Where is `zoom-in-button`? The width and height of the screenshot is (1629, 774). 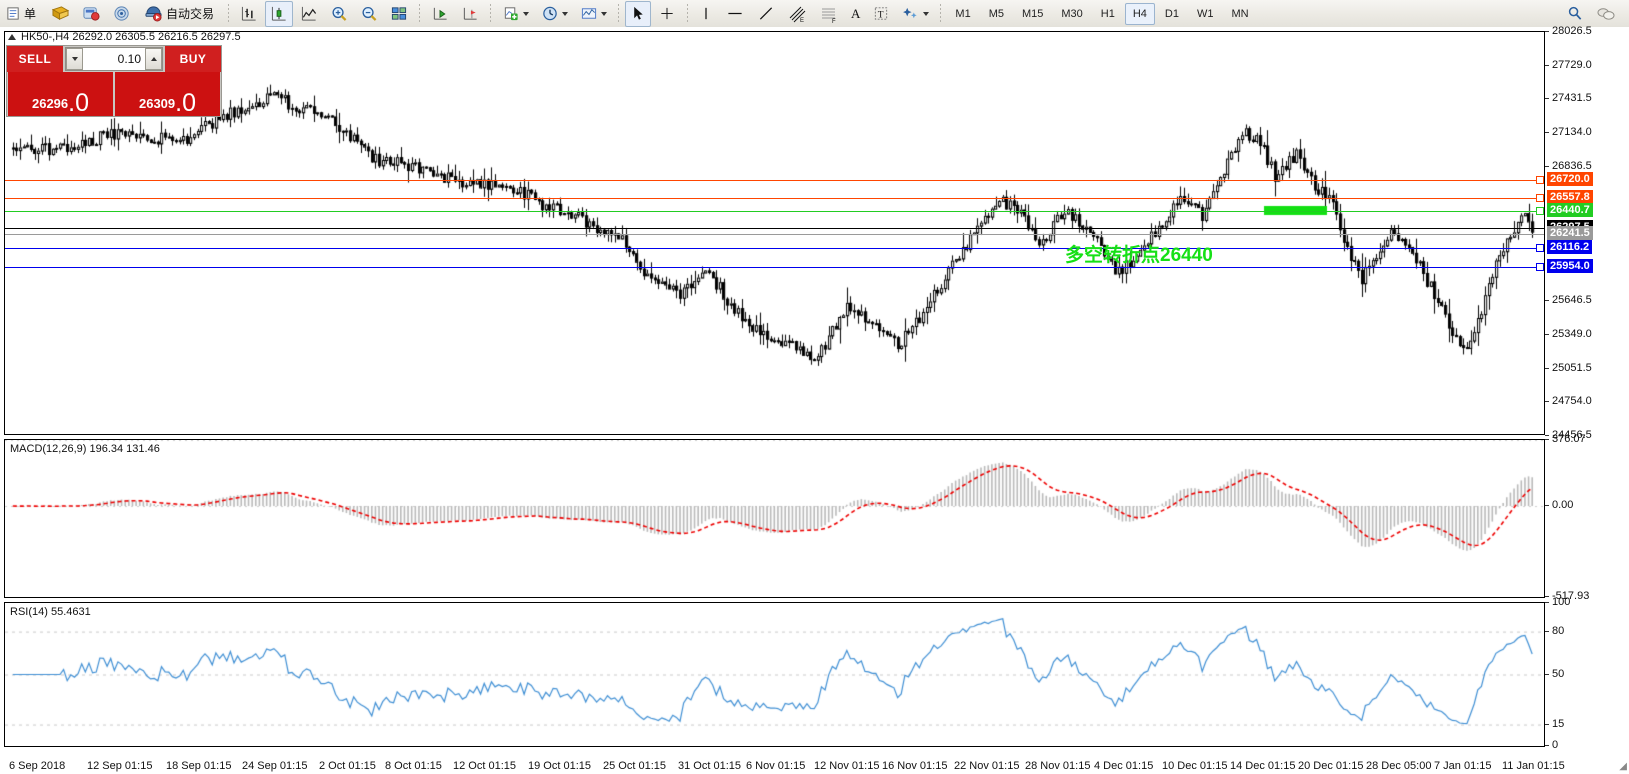
zoom-in-button is located at coordinates (339, 14).